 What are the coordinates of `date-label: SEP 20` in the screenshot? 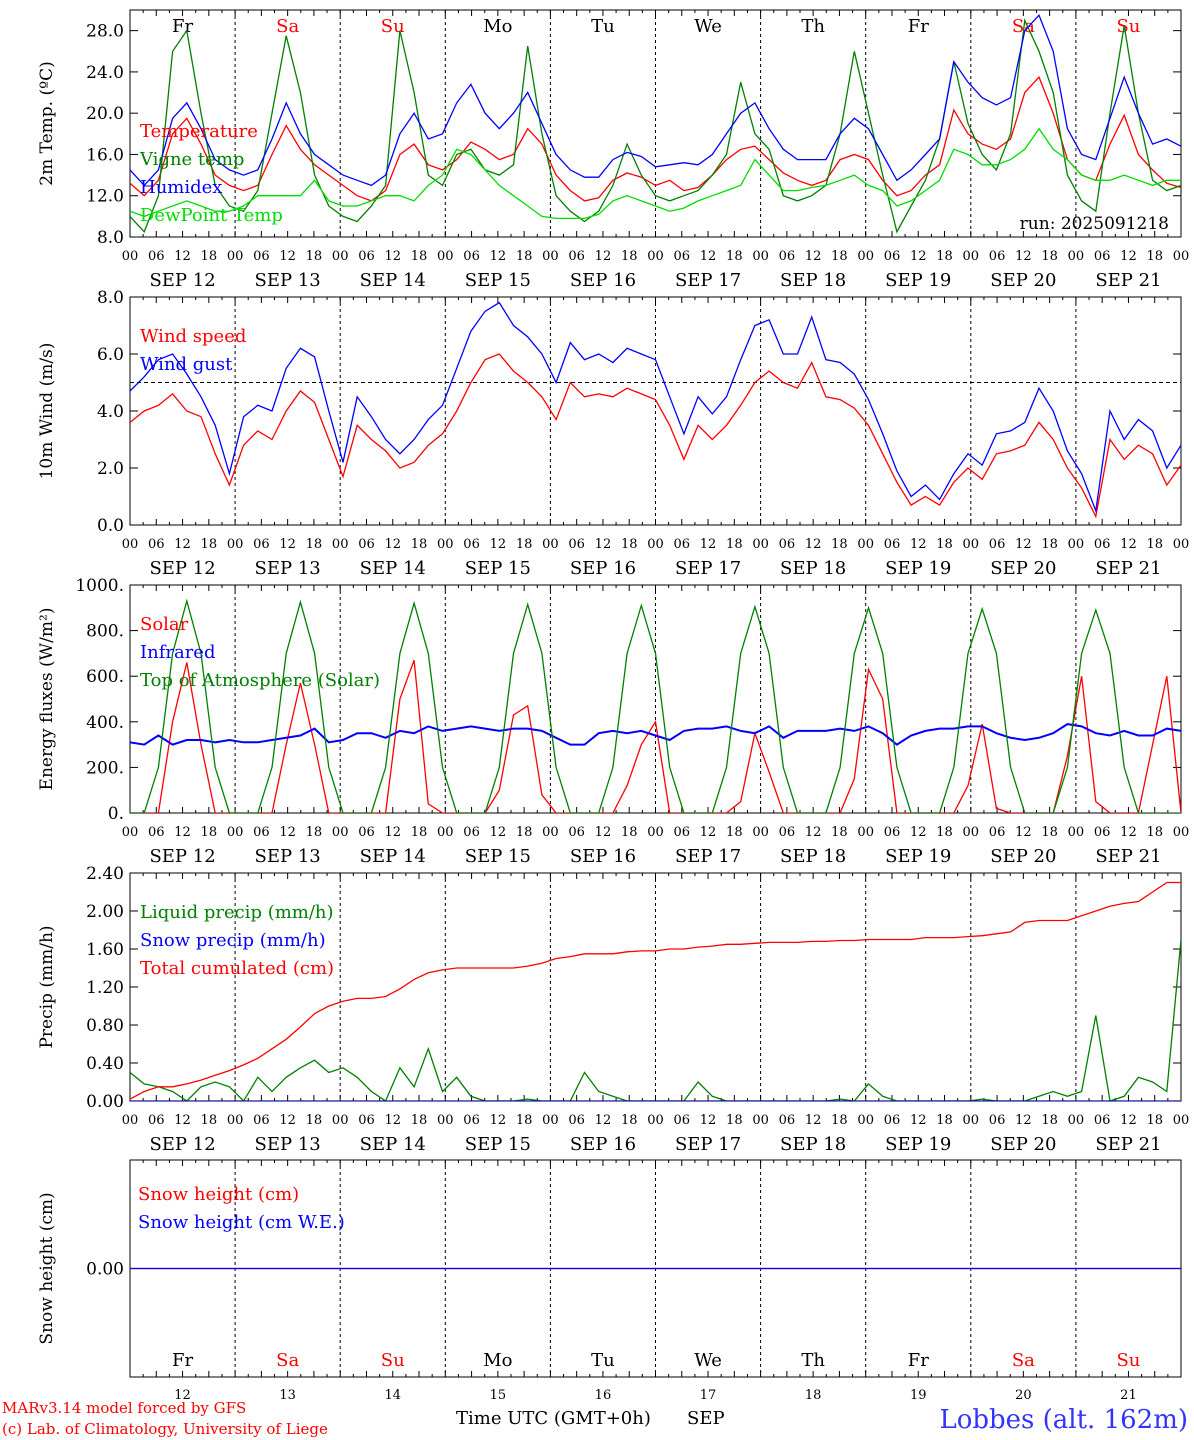 It's located at (1023, 280).